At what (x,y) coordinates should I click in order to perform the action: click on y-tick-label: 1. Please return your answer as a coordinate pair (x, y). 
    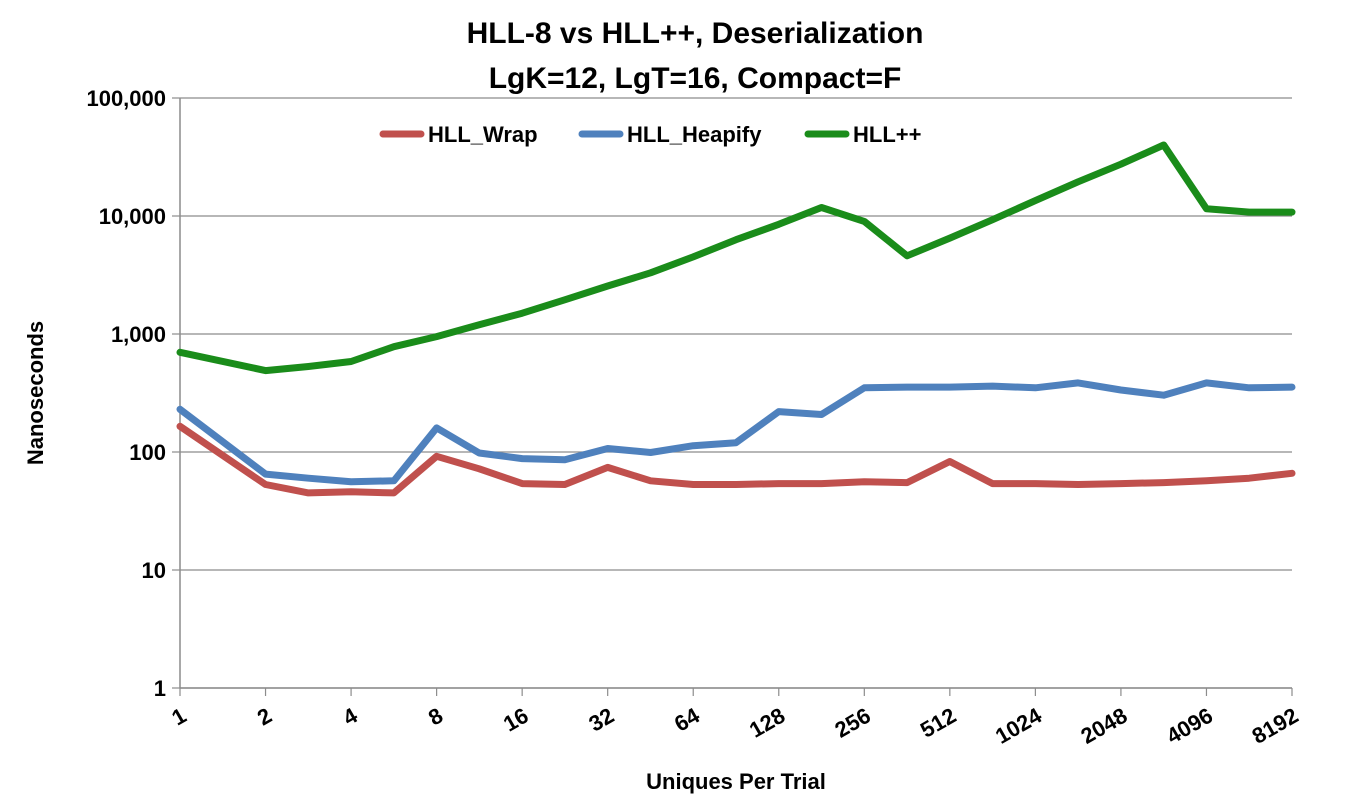
    Looking at the image, I should click on (160, 688).